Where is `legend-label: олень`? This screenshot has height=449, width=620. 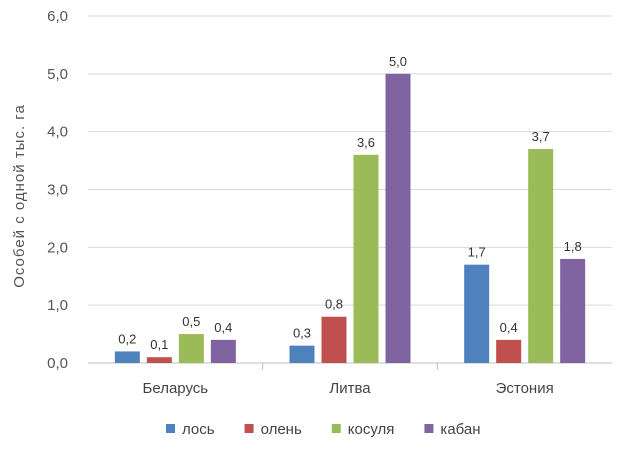 legend-label: олень is located at coordinates (281, 429).